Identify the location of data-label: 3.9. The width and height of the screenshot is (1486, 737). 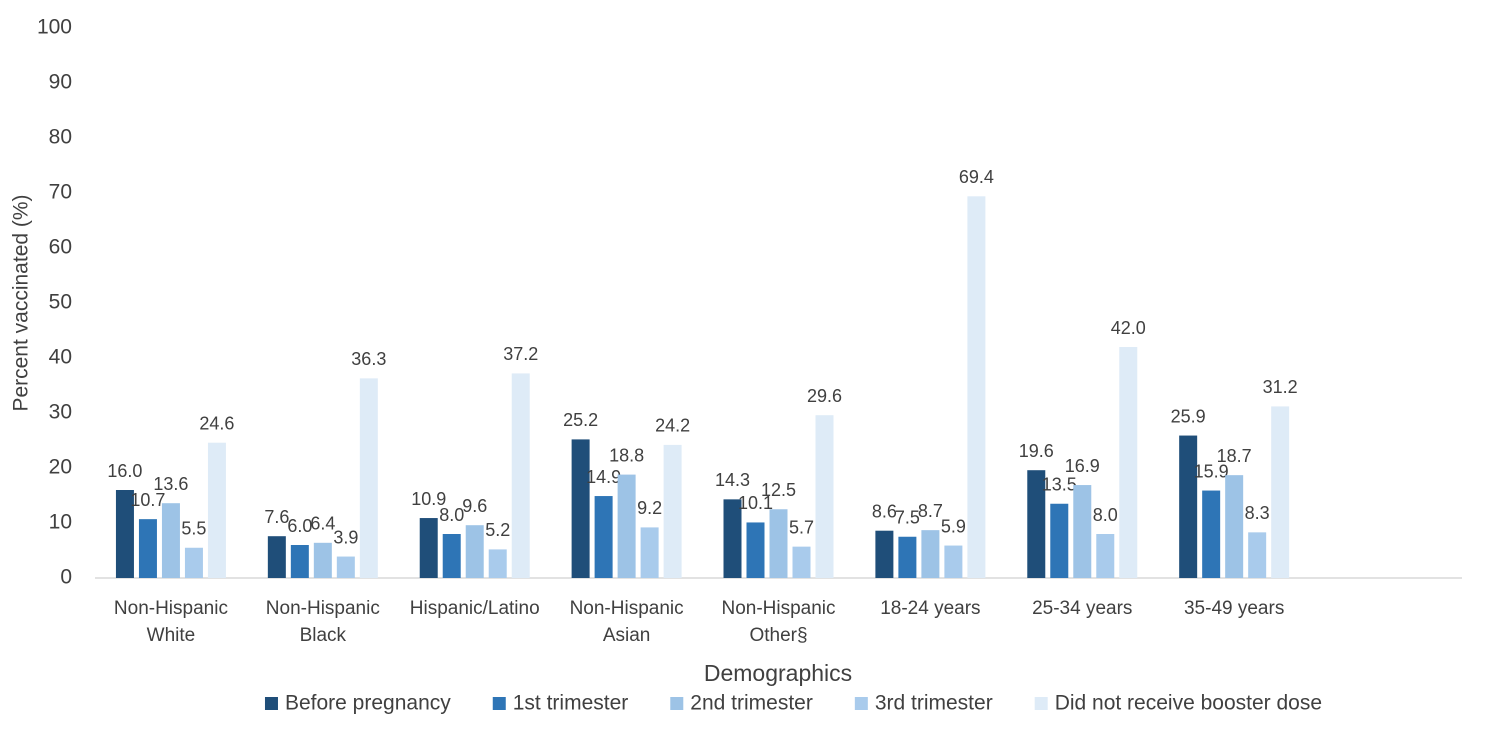
(345, 537).